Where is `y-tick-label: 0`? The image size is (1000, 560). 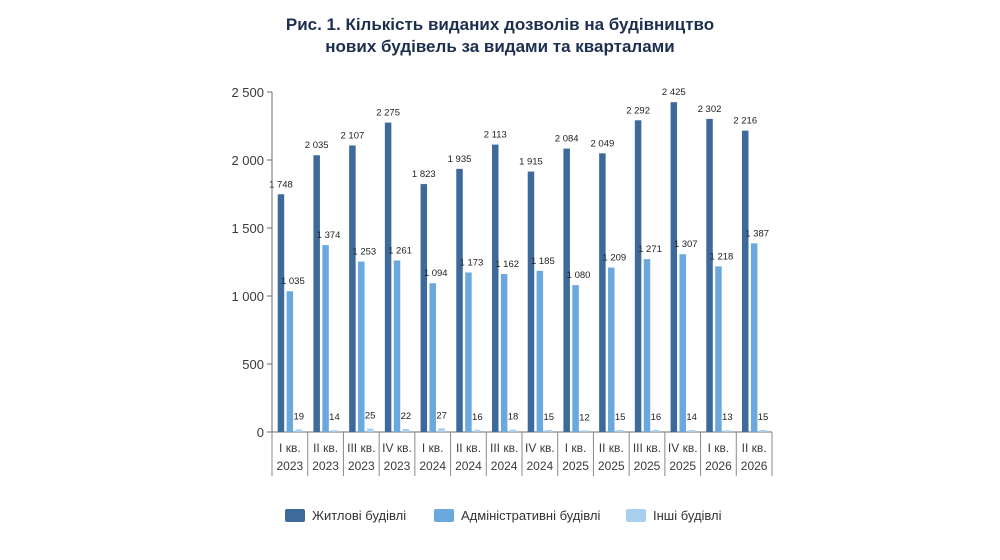 y-tick-label: 0 is located at coordinates (260, 432).